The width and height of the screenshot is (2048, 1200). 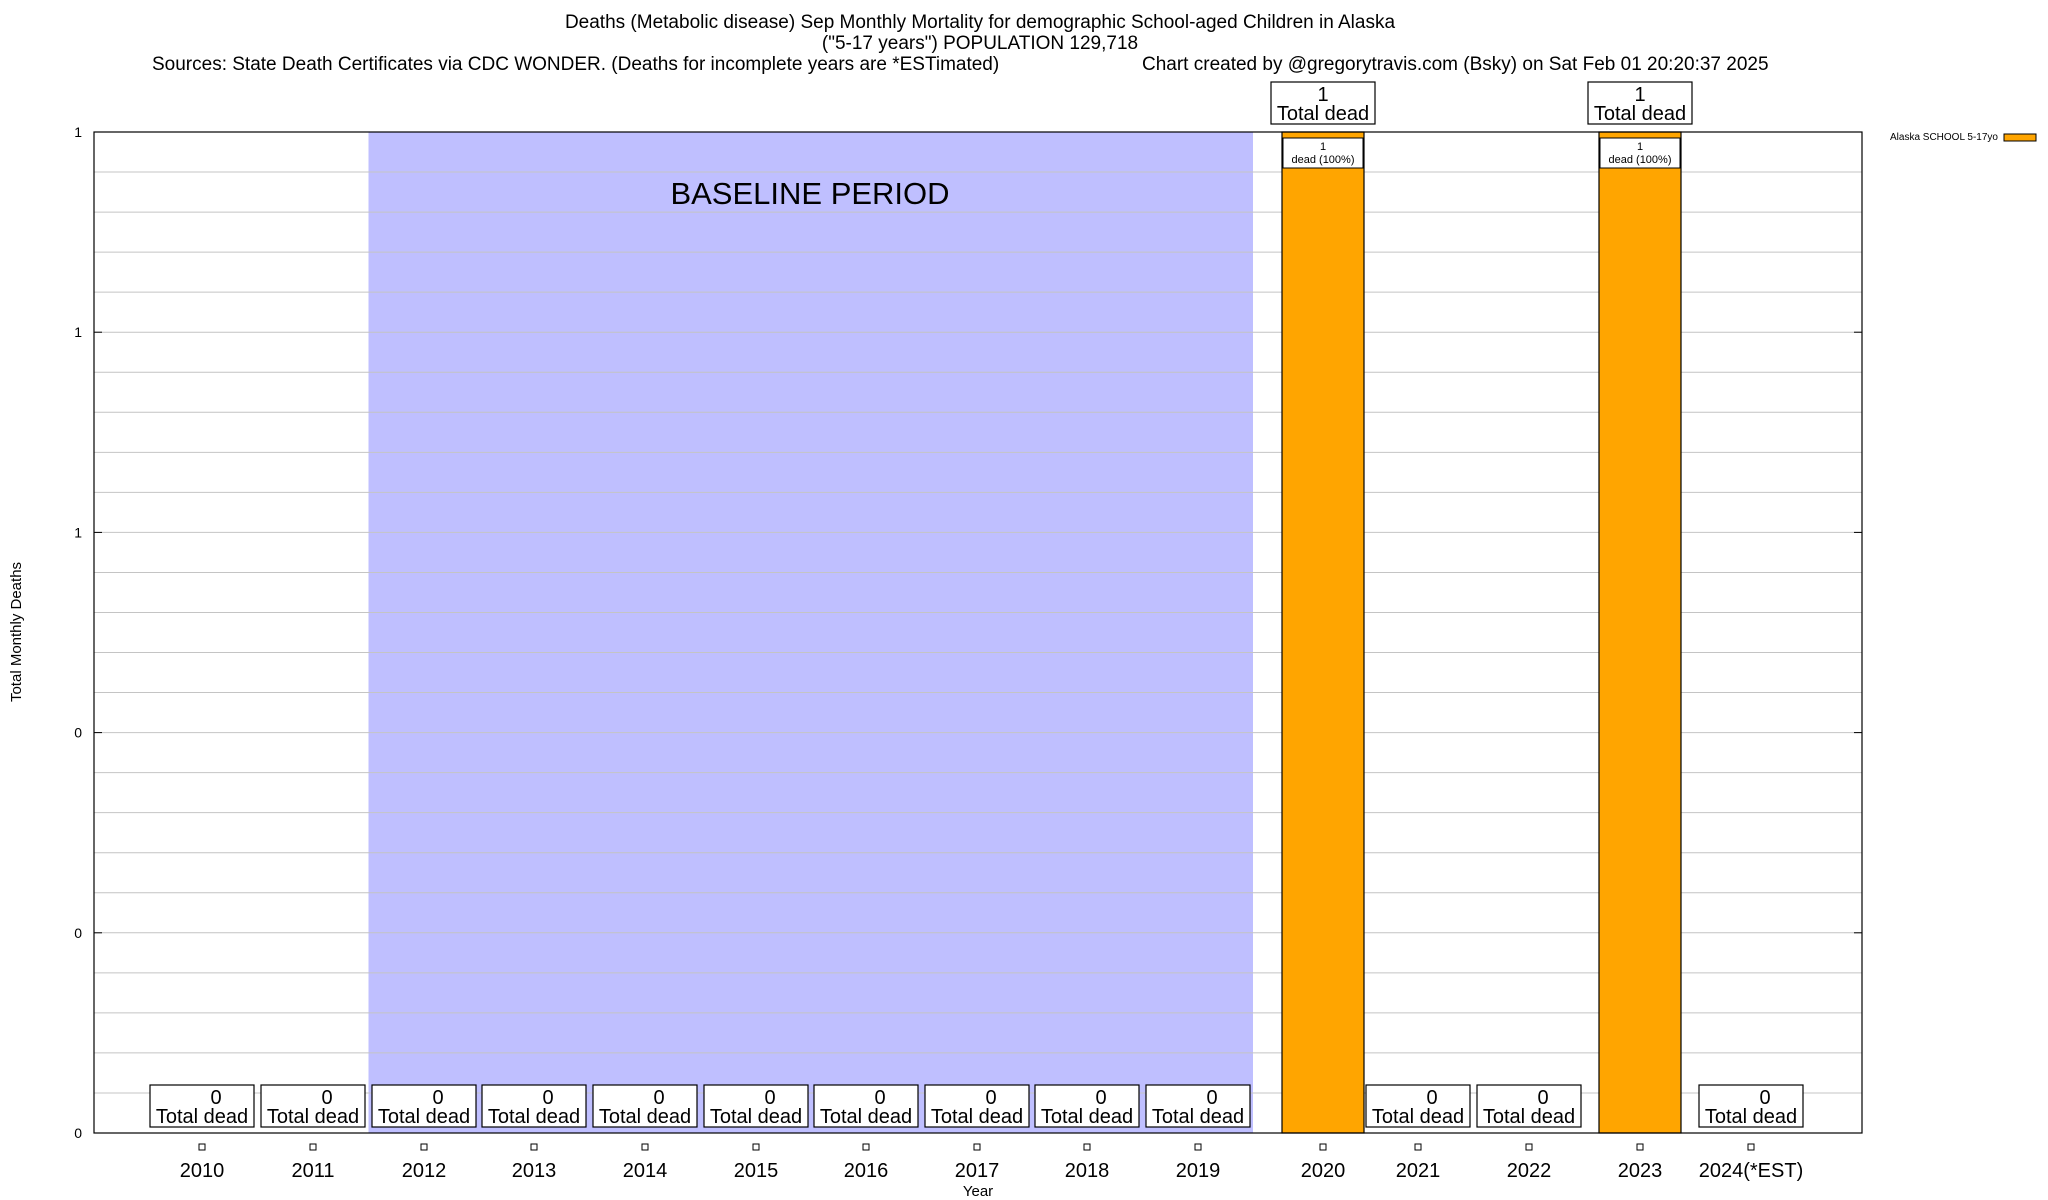 I want to click on legend: Alaska SCHOOL 5-17yo, so click(x=1963, y=137).